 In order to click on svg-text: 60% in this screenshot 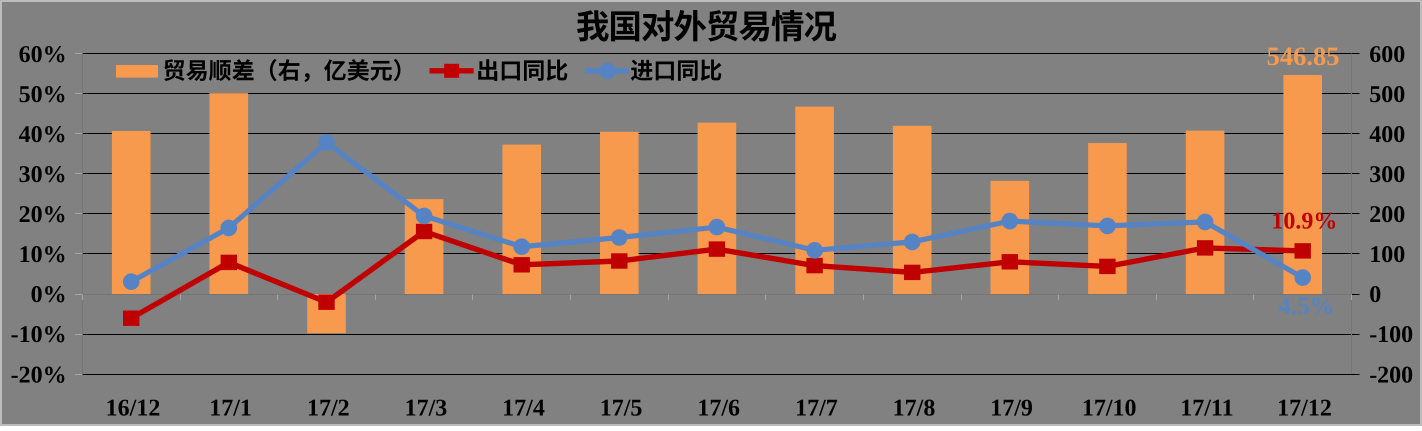, I will do `click(43, 55)`.